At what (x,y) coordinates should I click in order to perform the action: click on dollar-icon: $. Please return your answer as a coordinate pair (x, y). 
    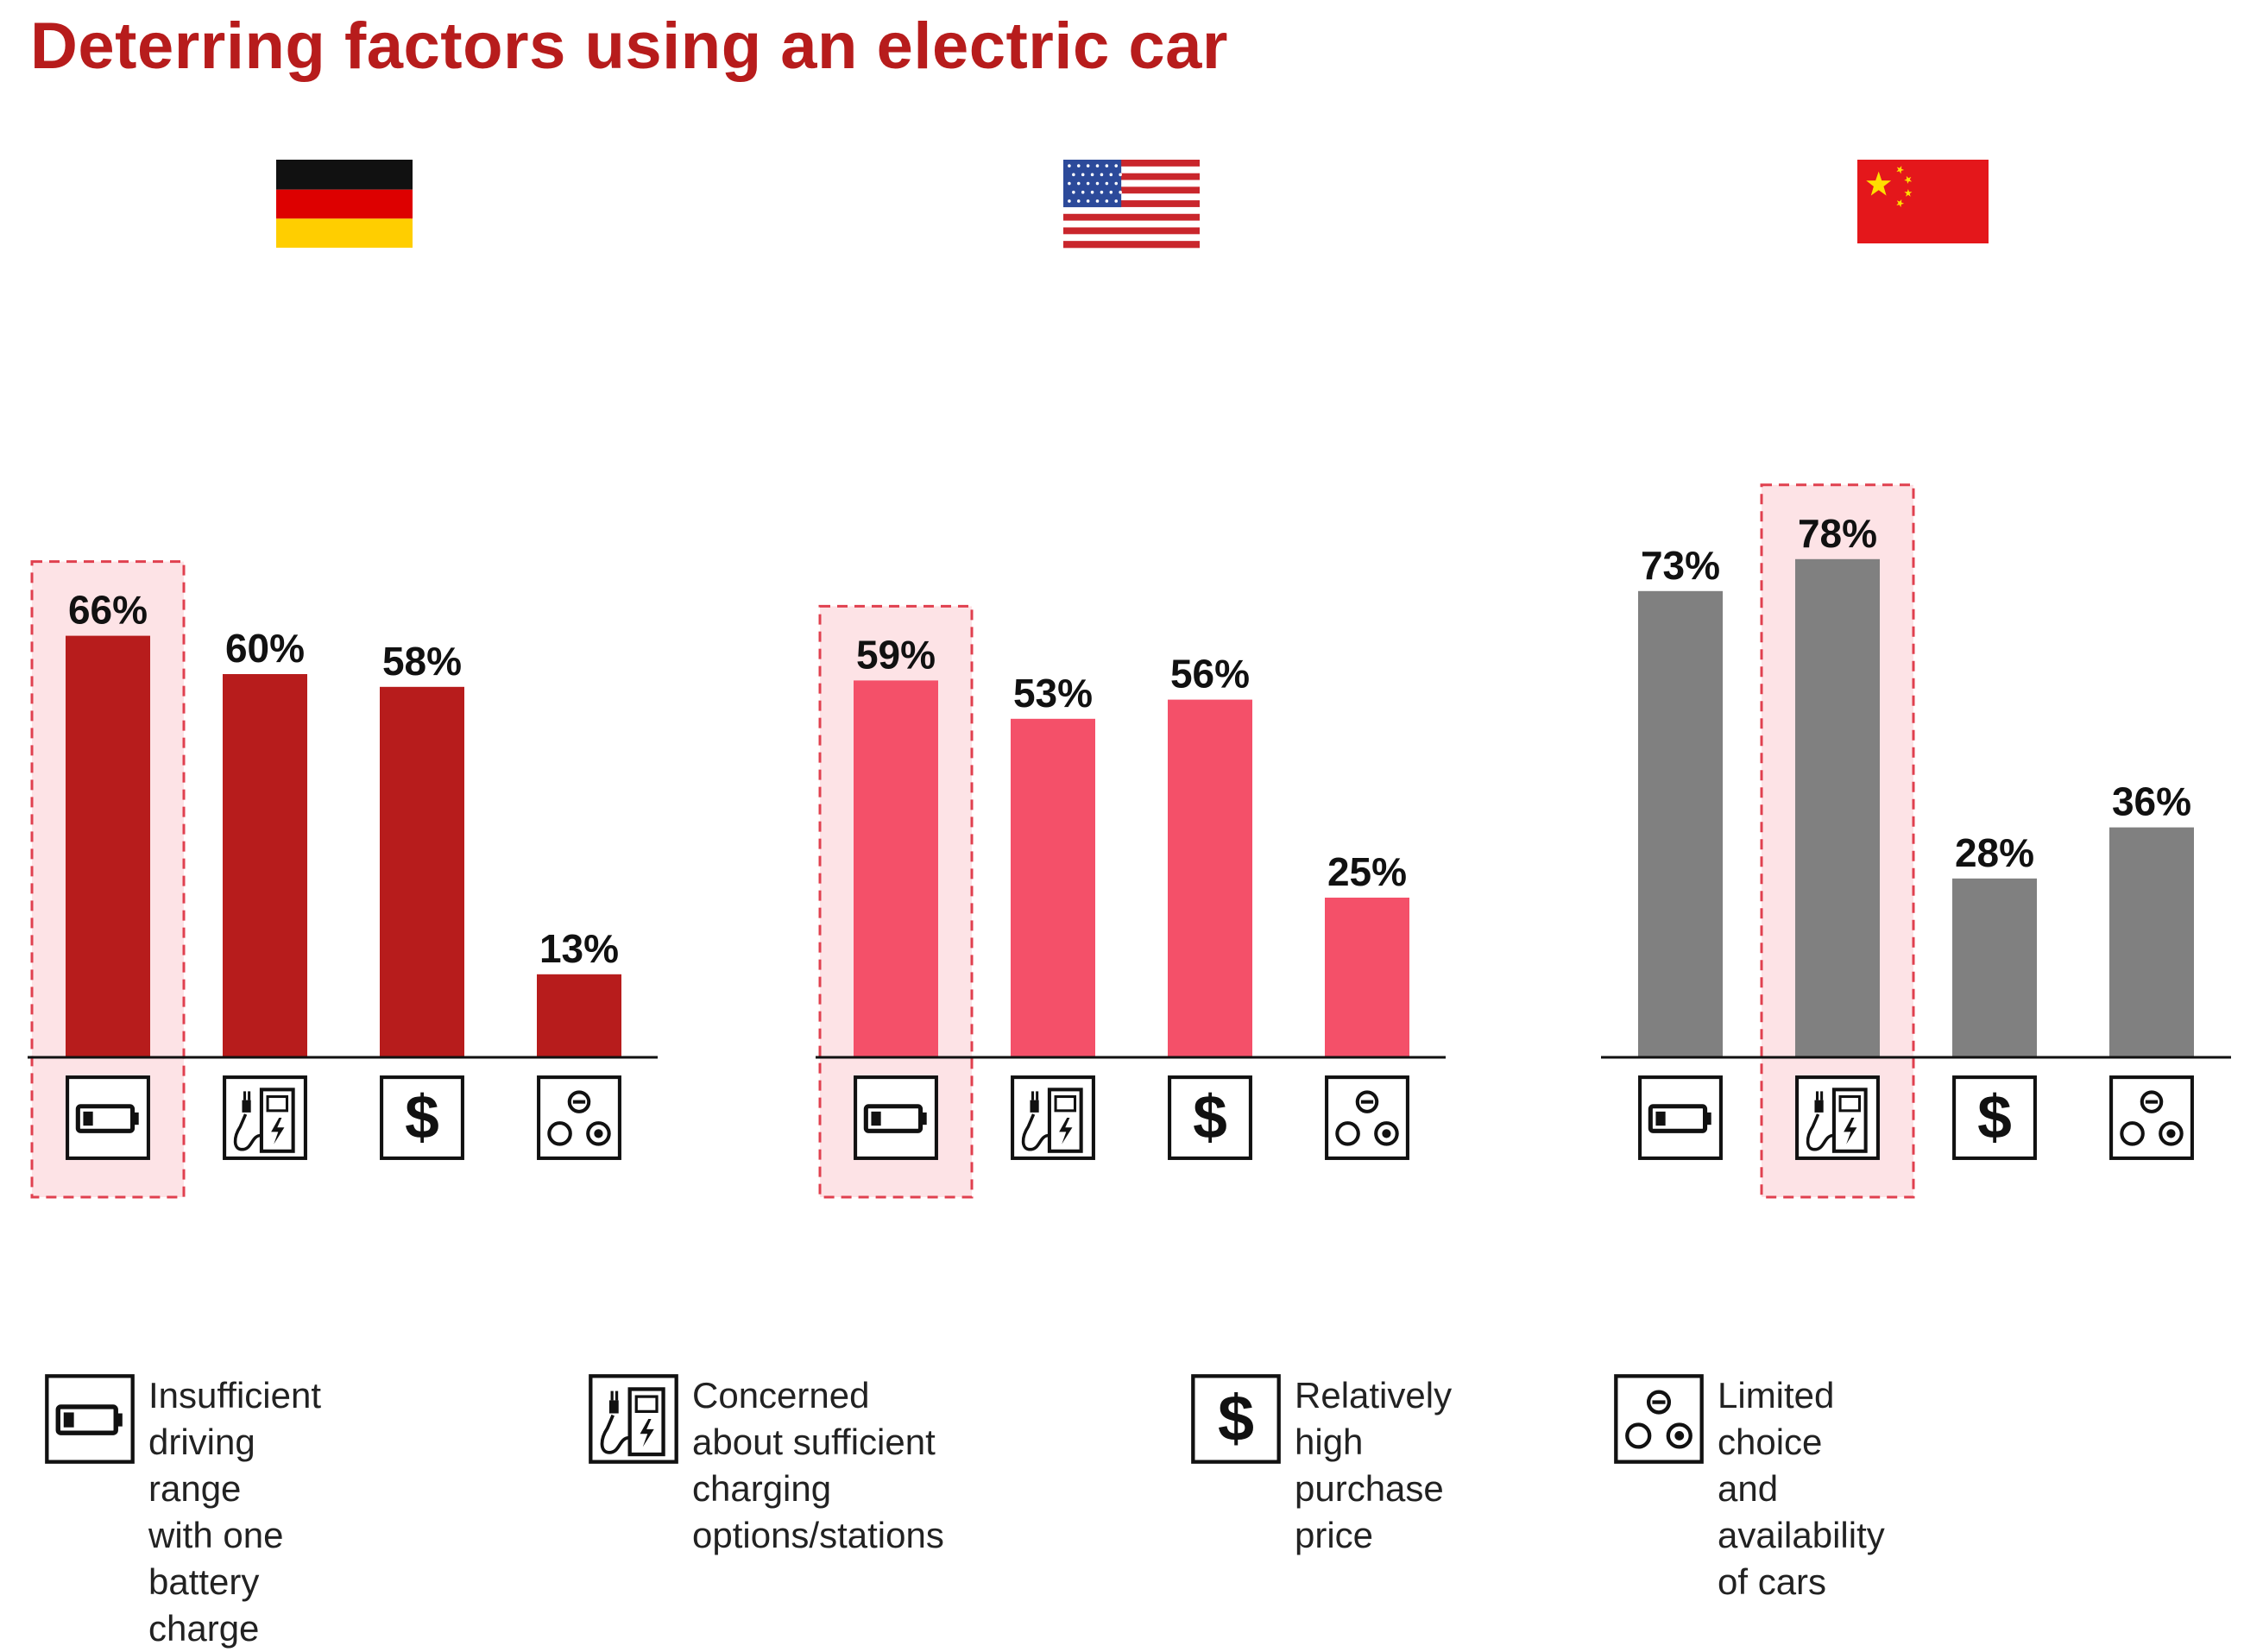
    Looking at the image, I should click on (1236, 1419).